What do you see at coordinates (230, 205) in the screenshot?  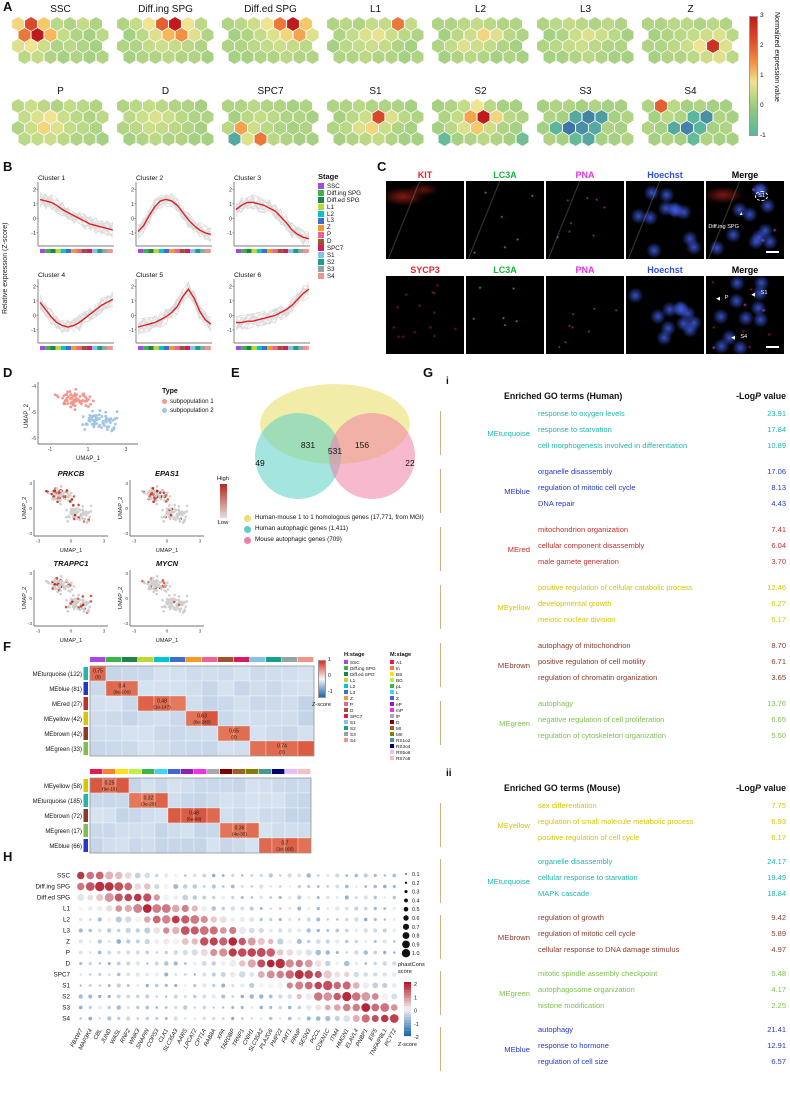 I see `y-tick: 1` at bounding box center [230, 205].